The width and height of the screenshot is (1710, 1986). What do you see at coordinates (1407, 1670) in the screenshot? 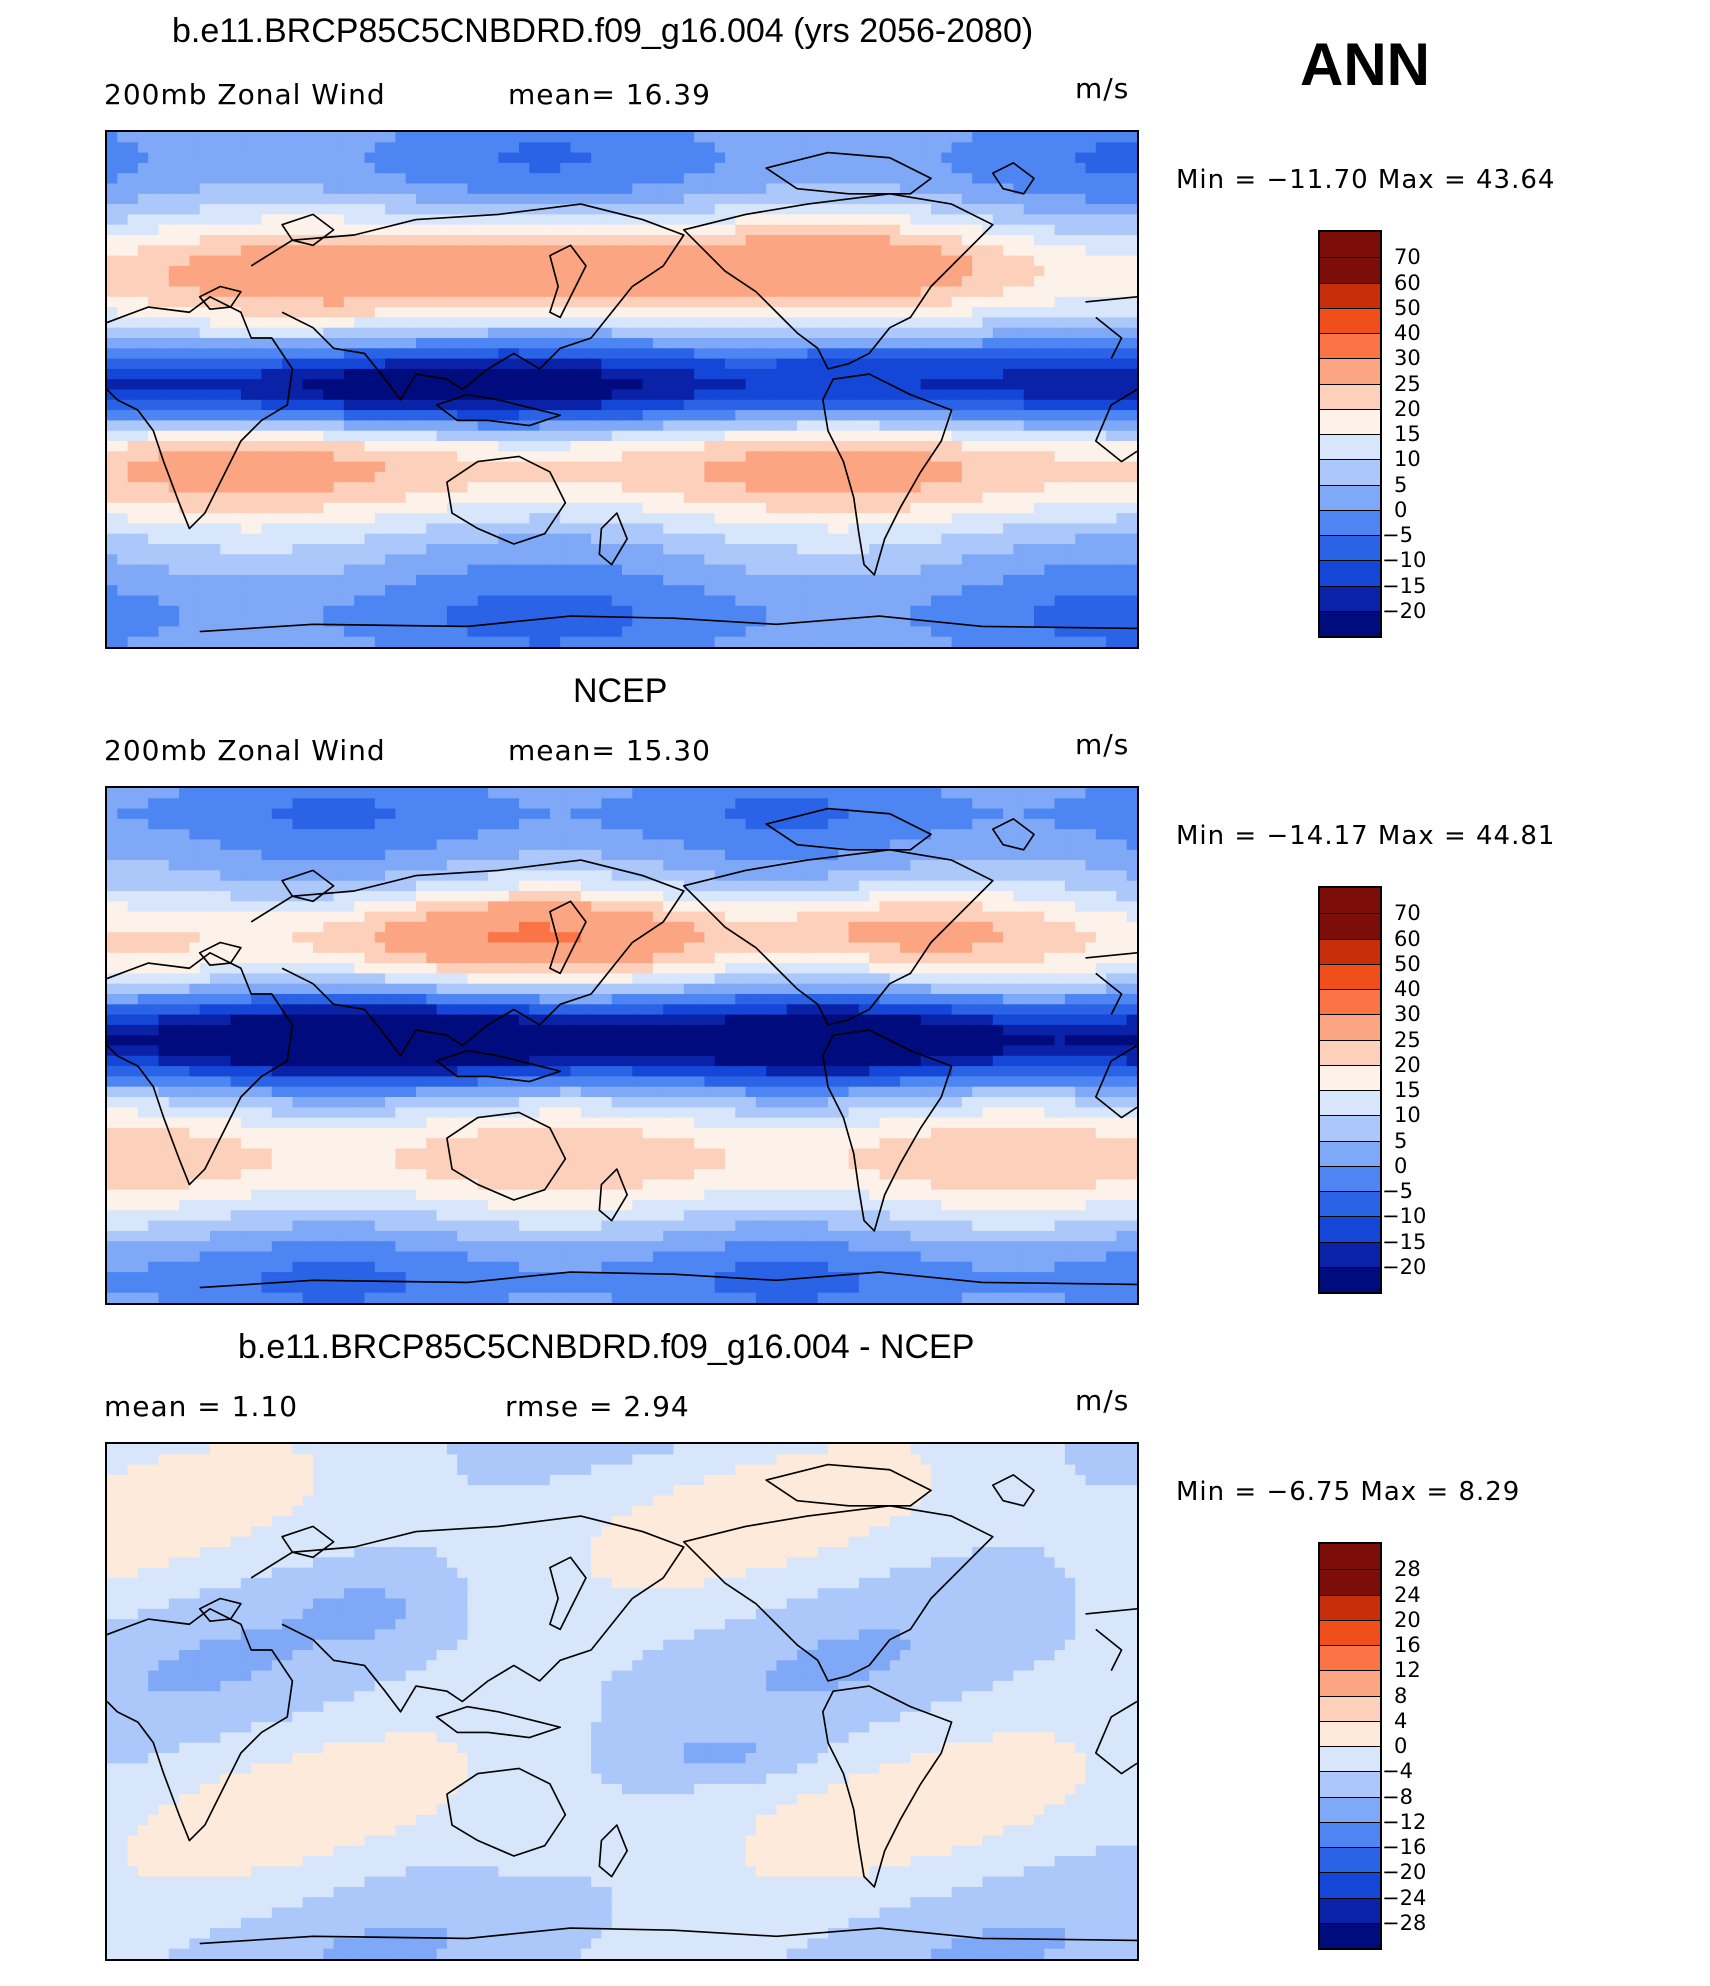
I see `colorbar-label: 12` at bounding box center [1407, 1670].